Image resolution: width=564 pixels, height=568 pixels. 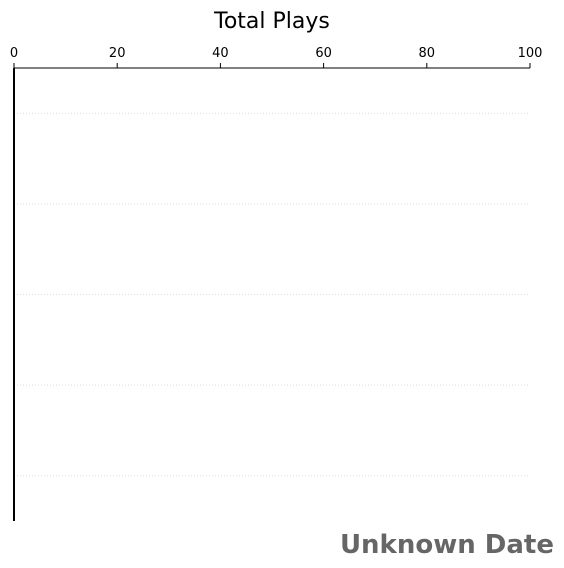 I want to click on chart-title: Total Plays, so click(x=271, y=21).